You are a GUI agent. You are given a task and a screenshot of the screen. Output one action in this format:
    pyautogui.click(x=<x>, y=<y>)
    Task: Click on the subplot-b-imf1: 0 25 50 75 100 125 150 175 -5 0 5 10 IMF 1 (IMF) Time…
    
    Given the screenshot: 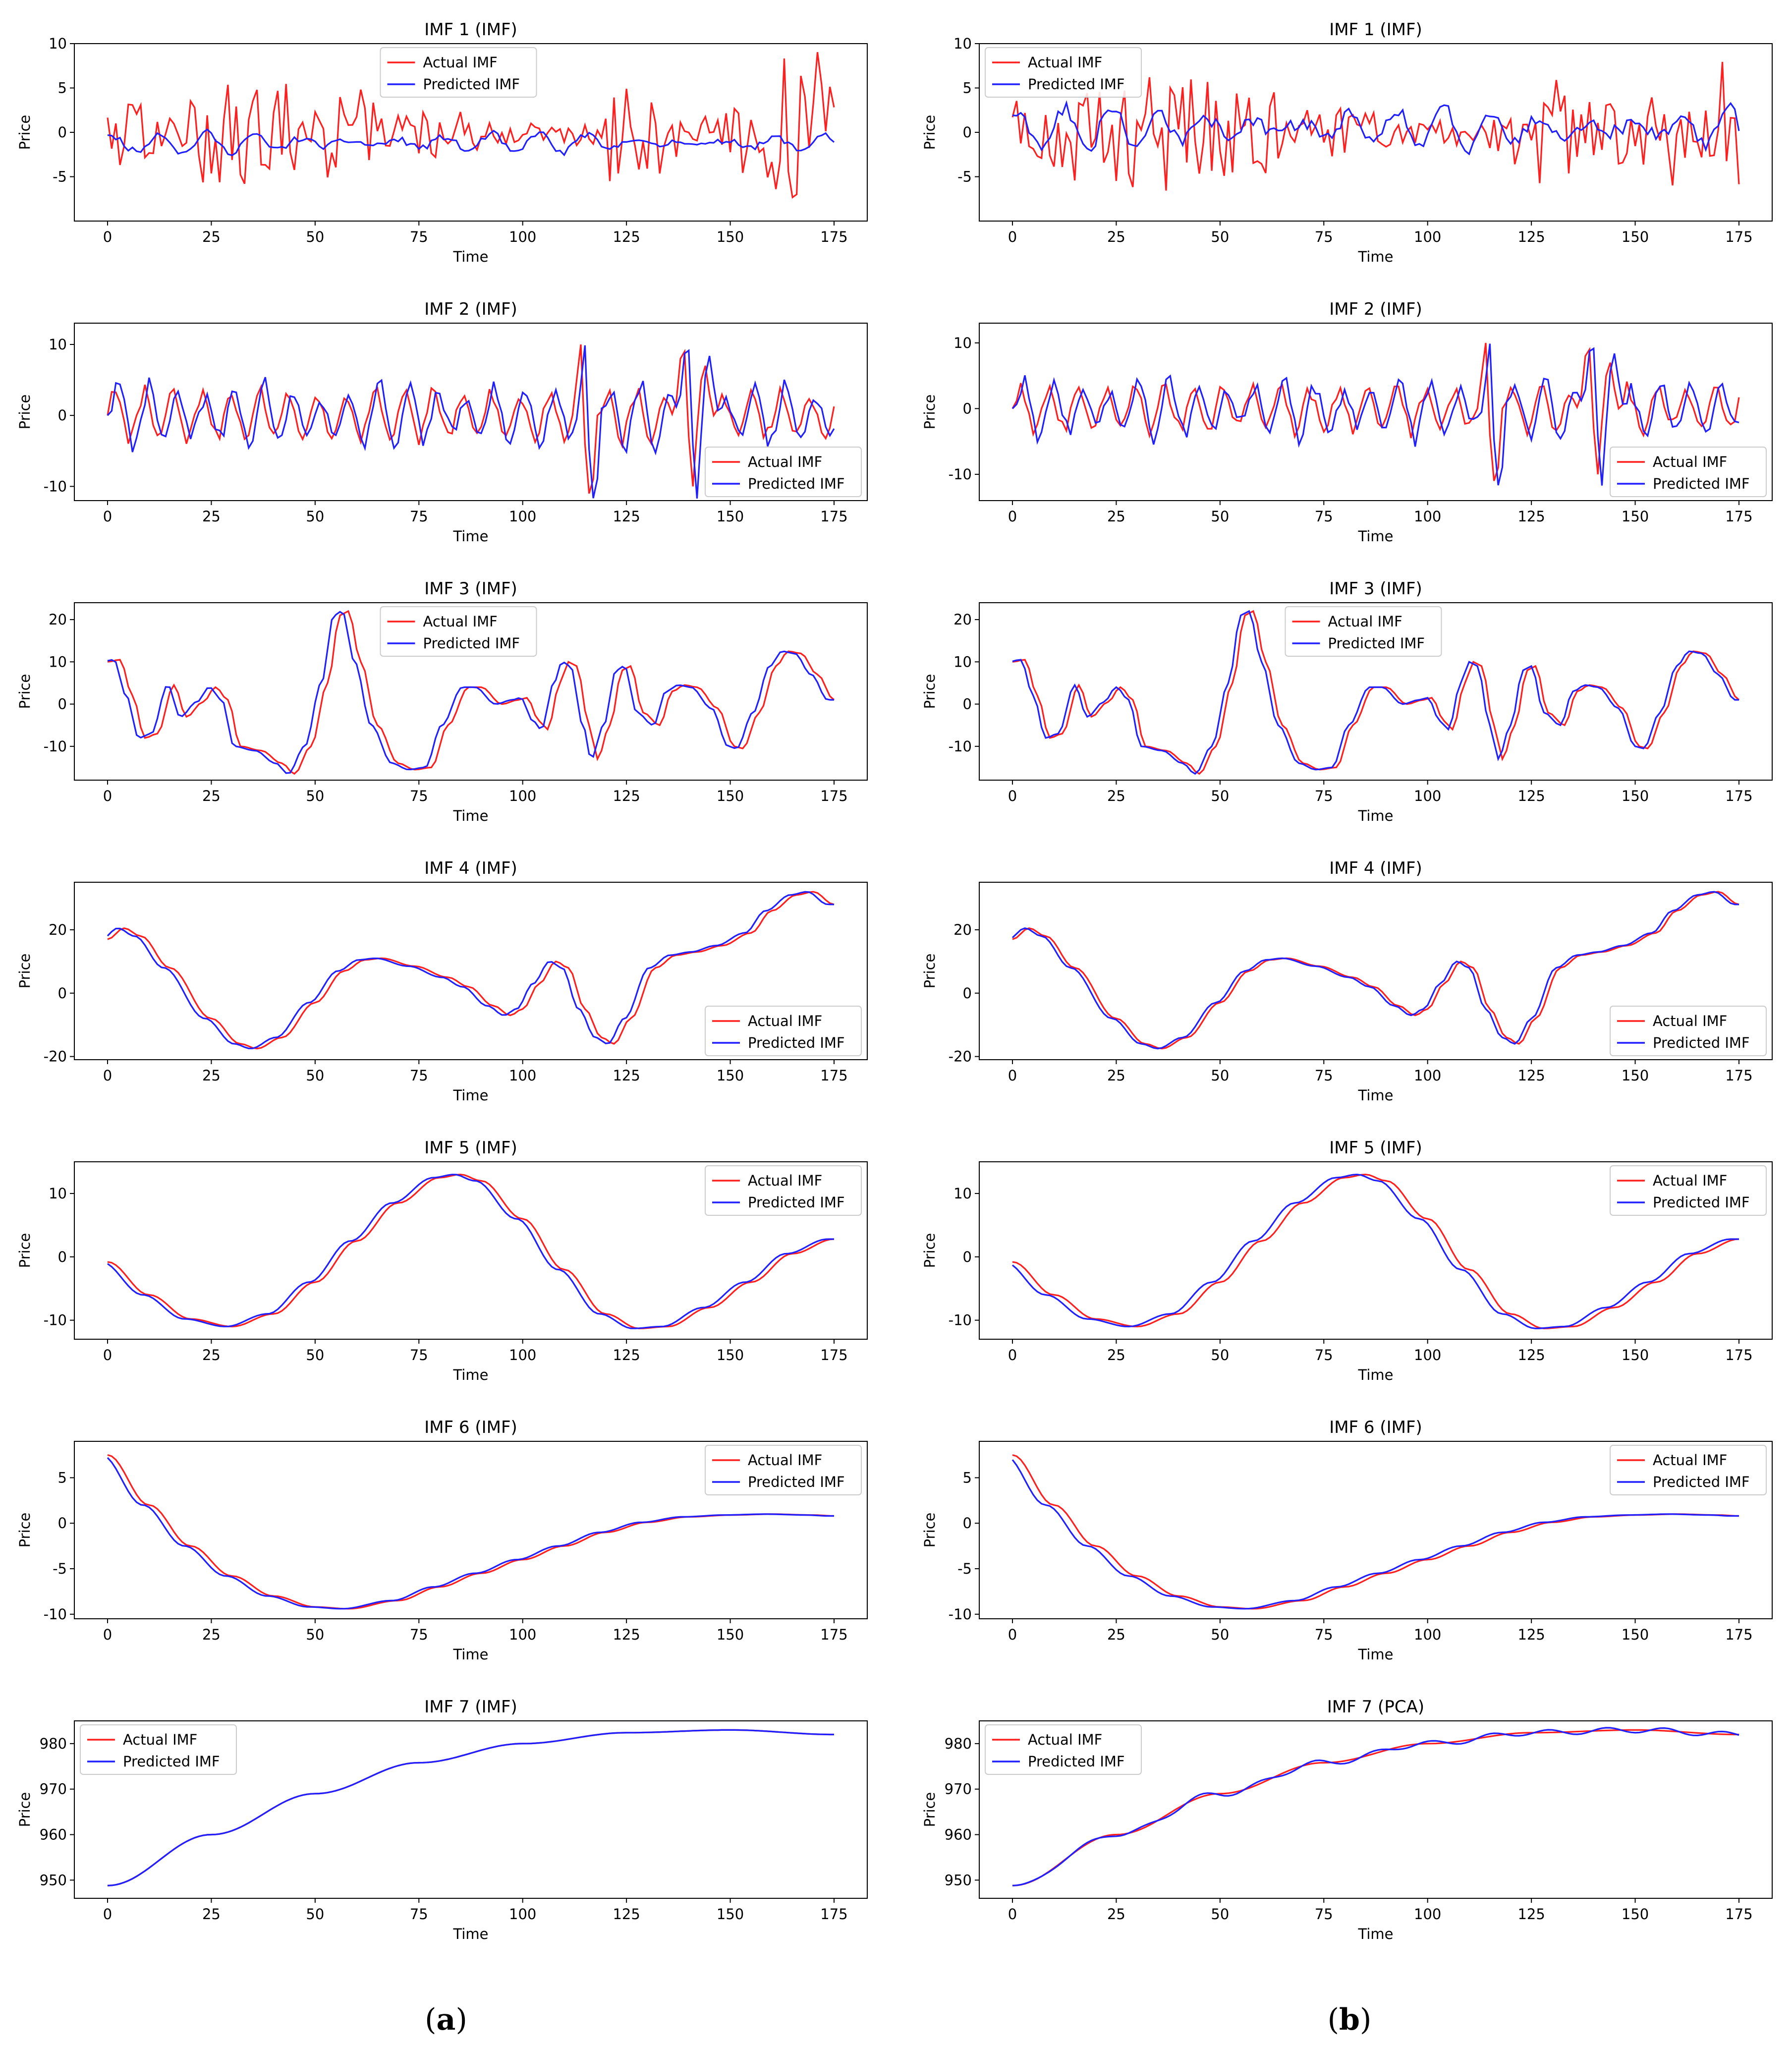 What is the action you would take?
    pyautogui.click(x=1347, y=142)
    